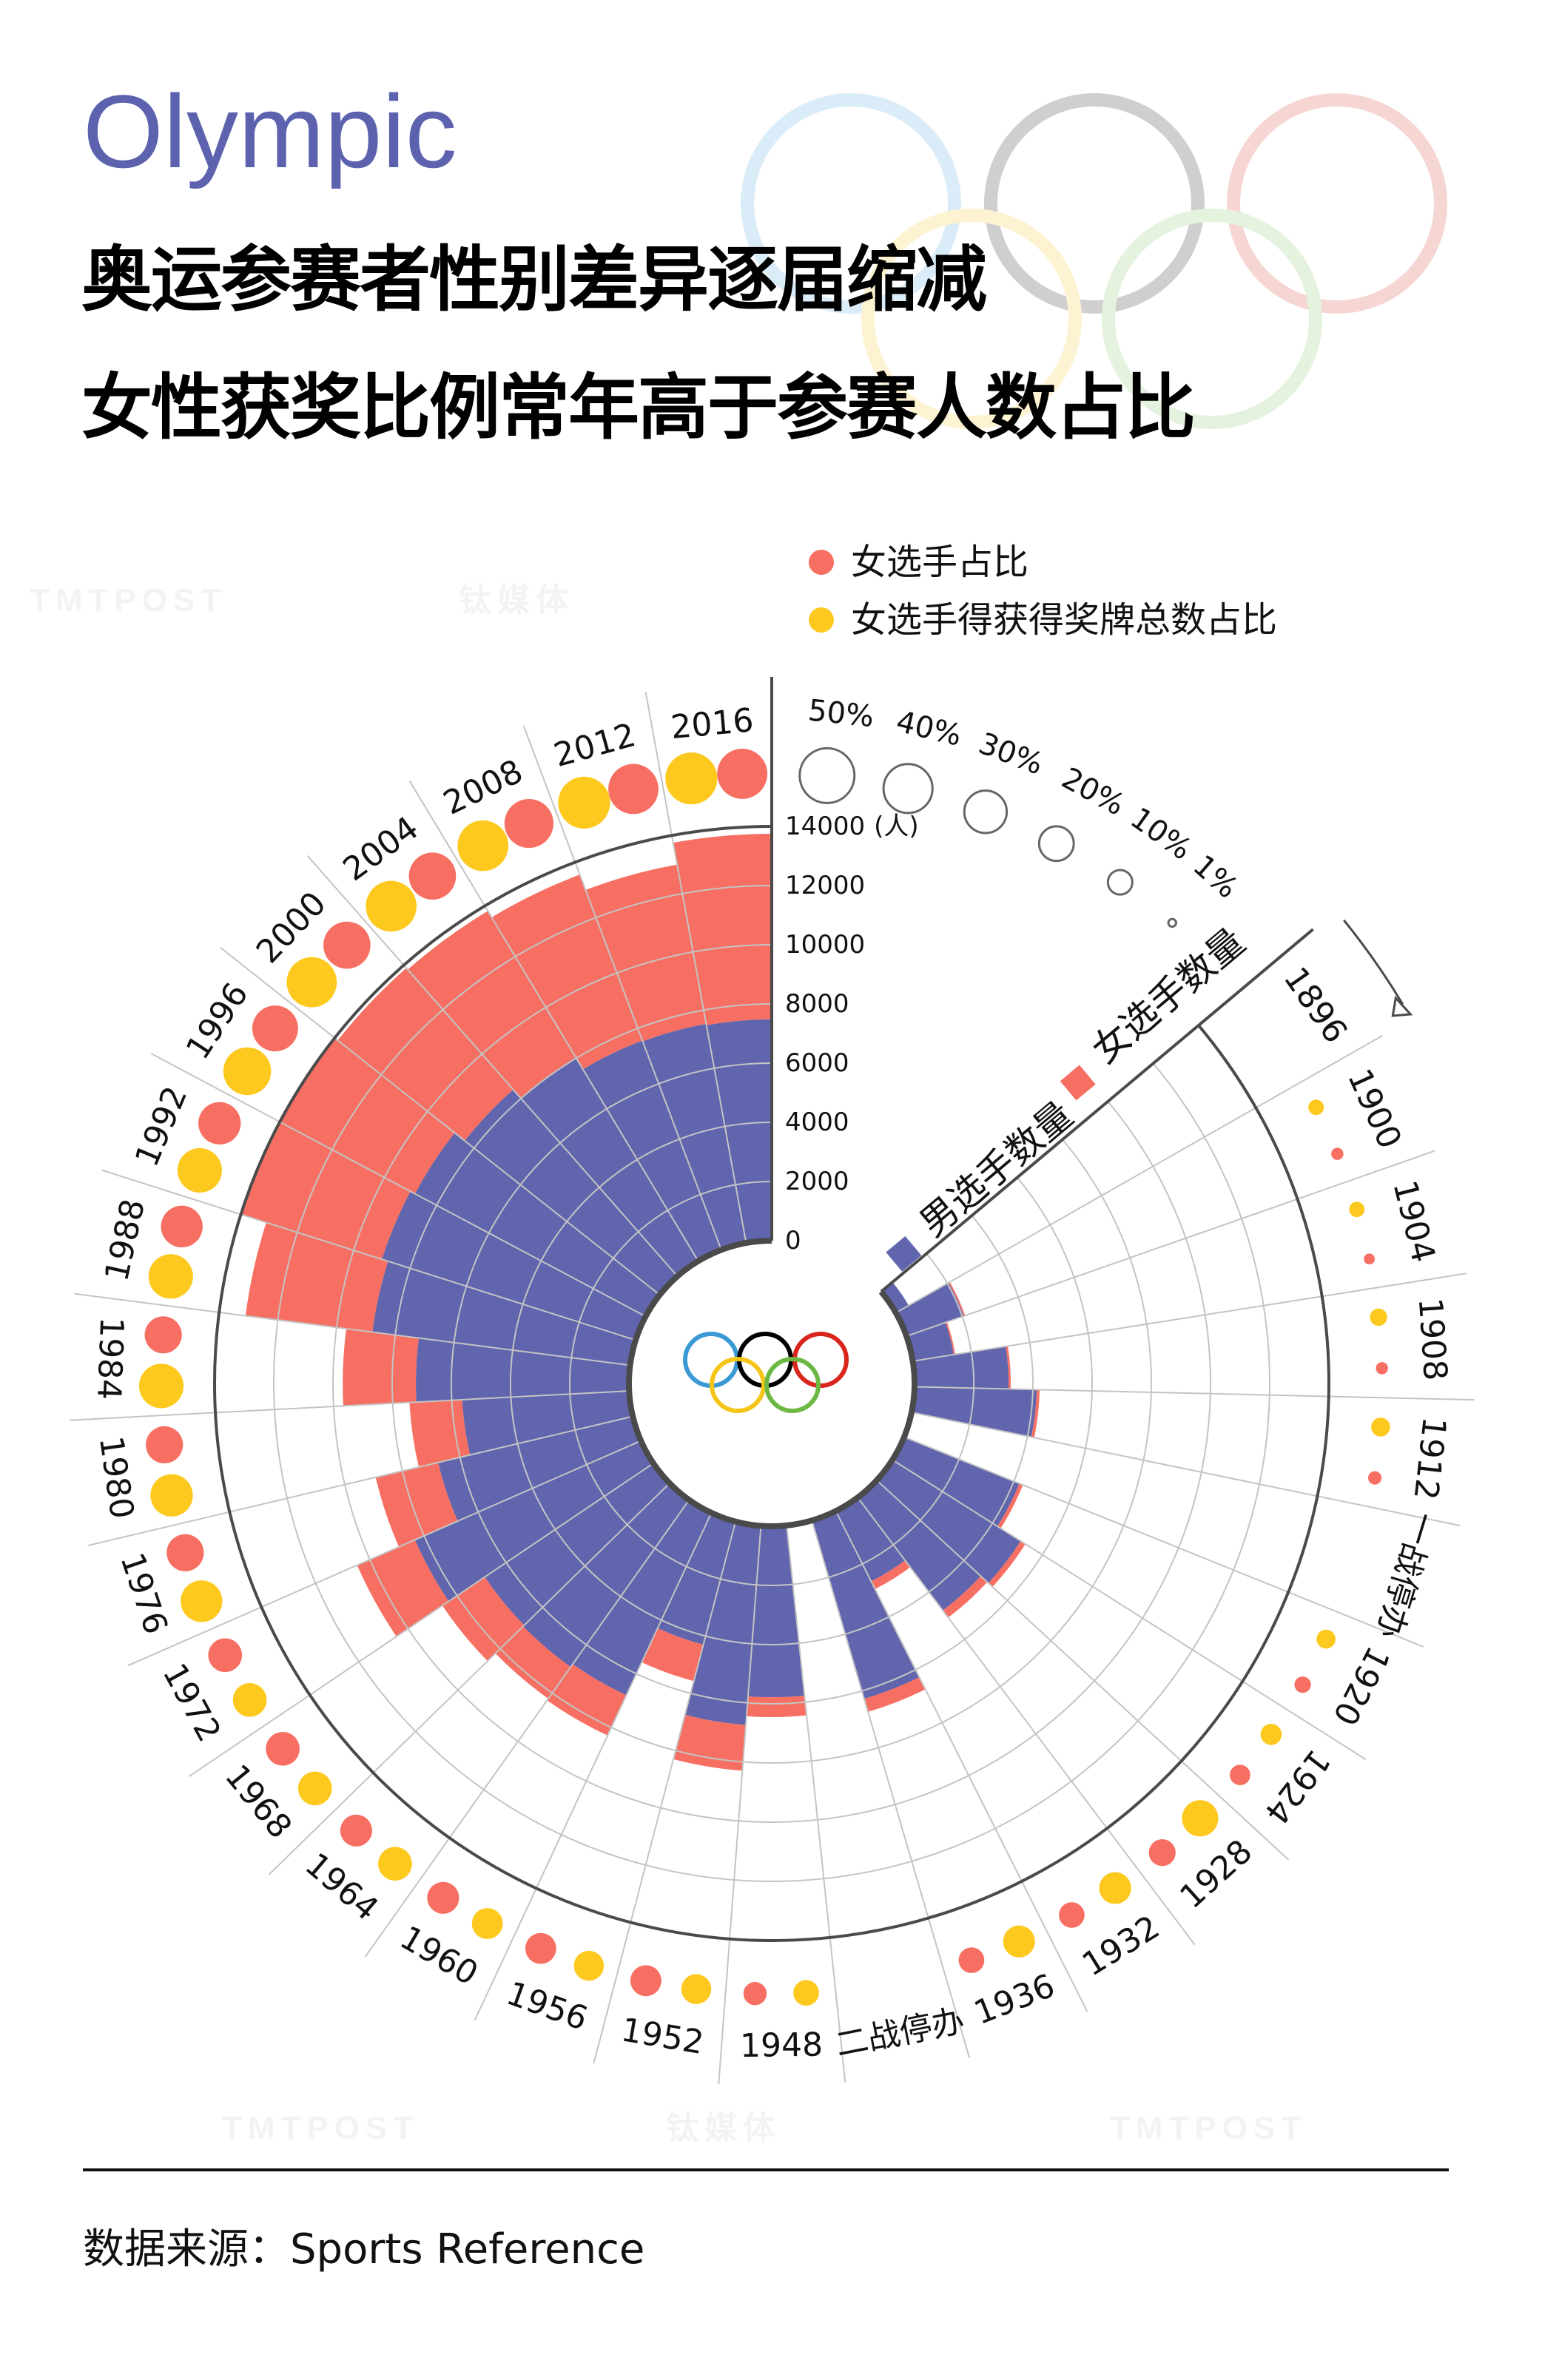  Describe the element at coordinates (533, 1663) in the screenshot. I see `bar-women-1964` at that location.